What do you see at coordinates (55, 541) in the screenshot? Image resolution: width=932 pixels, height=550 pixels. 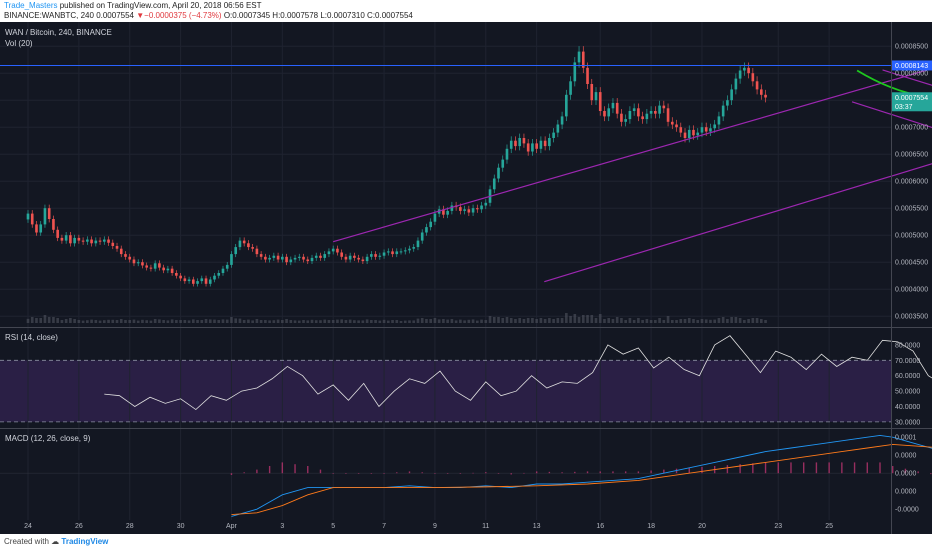 I see `tradingview-logo-icon: ☁` at bounding box center [55, 541].